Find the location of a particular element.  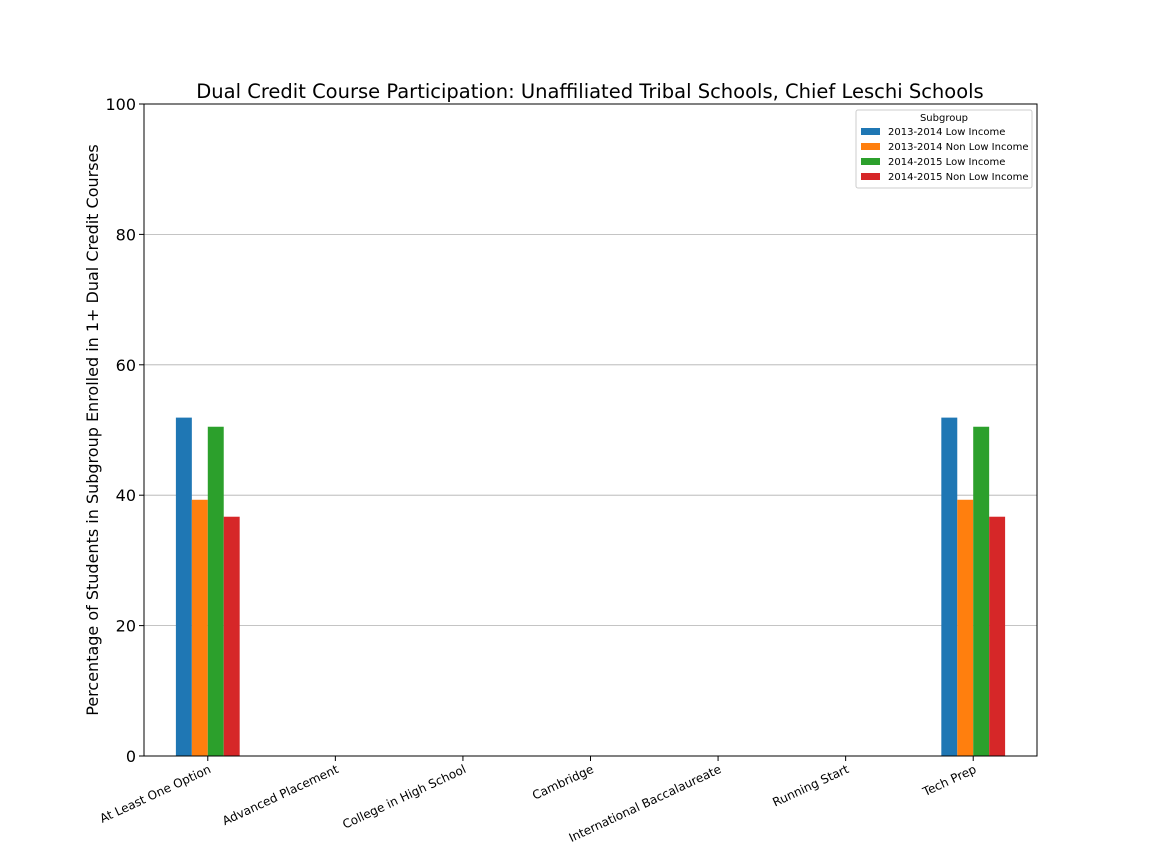

y-tick-label: 100 is located at coordinates (120, 104).